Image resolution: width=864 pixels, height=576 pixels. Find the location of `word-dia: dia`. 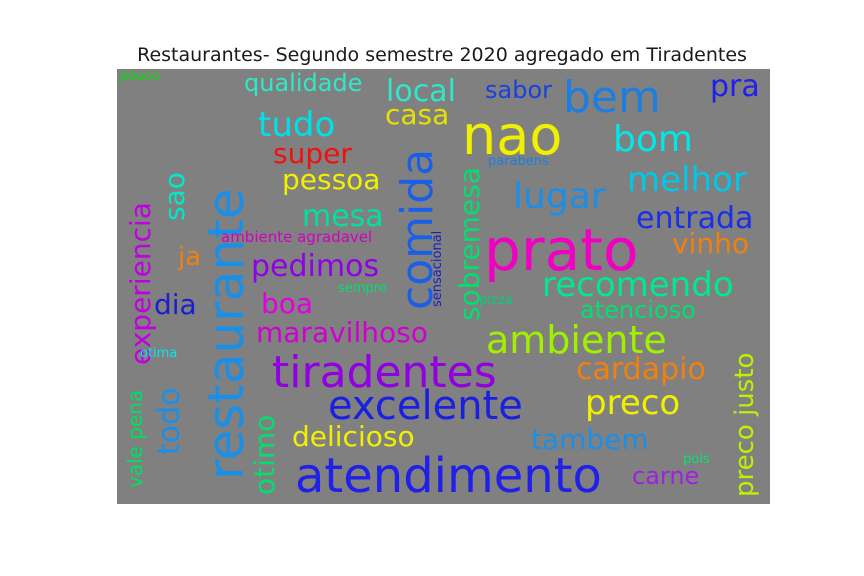

word-dia: dia is located at coordinates (175, 304).